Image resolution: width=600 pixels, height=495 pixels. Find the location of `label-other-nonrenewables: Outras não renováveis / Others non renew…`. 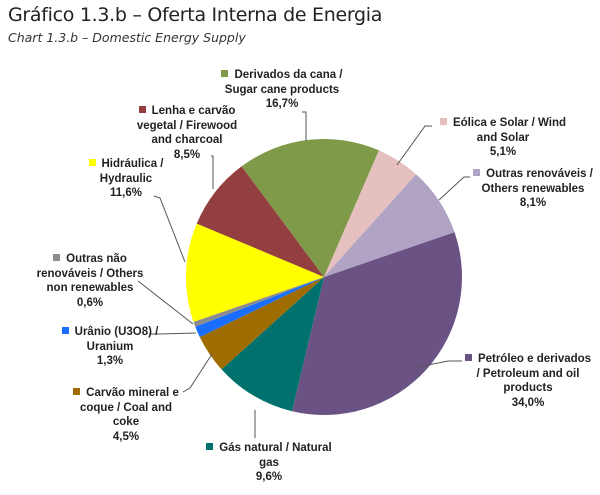

label-other-nonrenewables: Outras não renováveis / Others non renew… is located at coordinates (90, 281).